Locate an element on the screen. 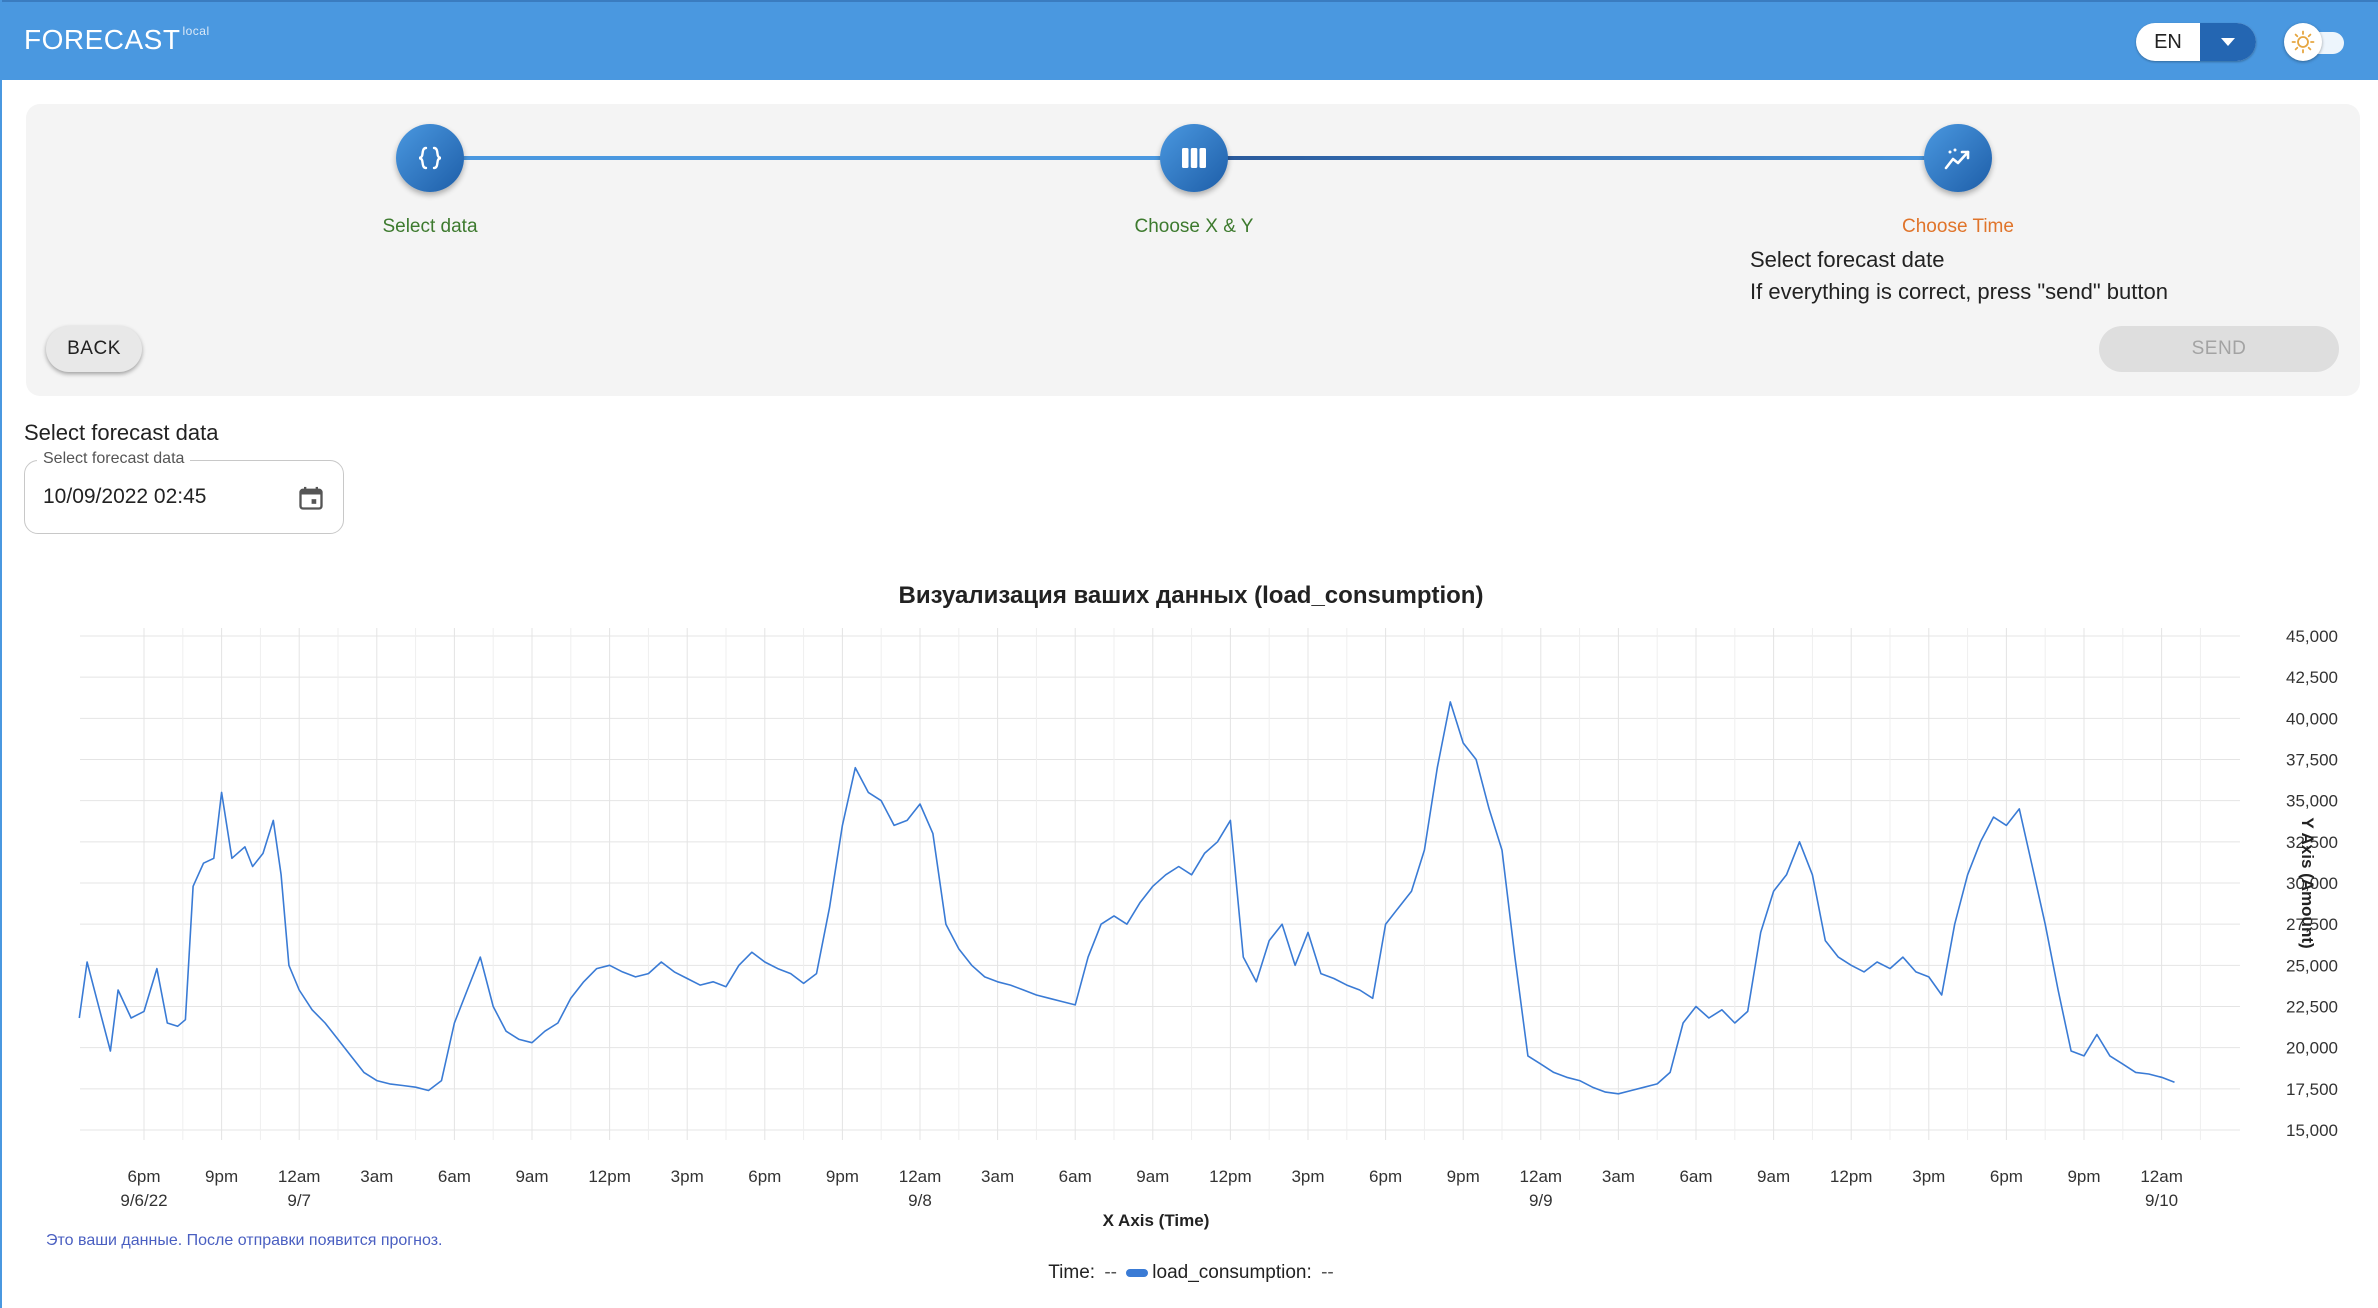 The width and height of the screenshot is (2378, 1308). legend-series-value: -- is located at coordinates (1327, 1272).